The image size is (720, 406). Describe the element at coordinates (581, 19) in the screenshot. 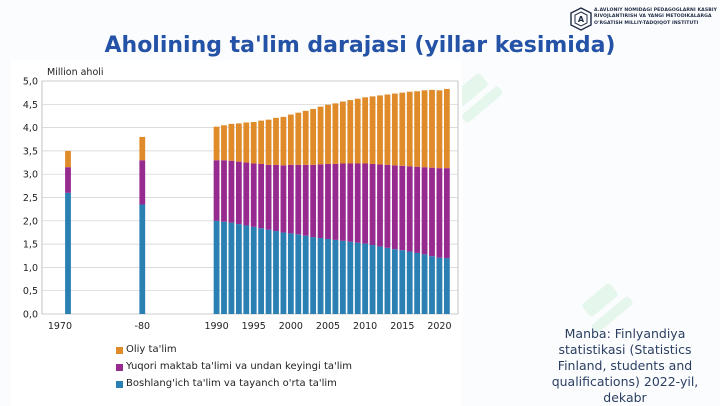

I see `svg-text: A` at that location.